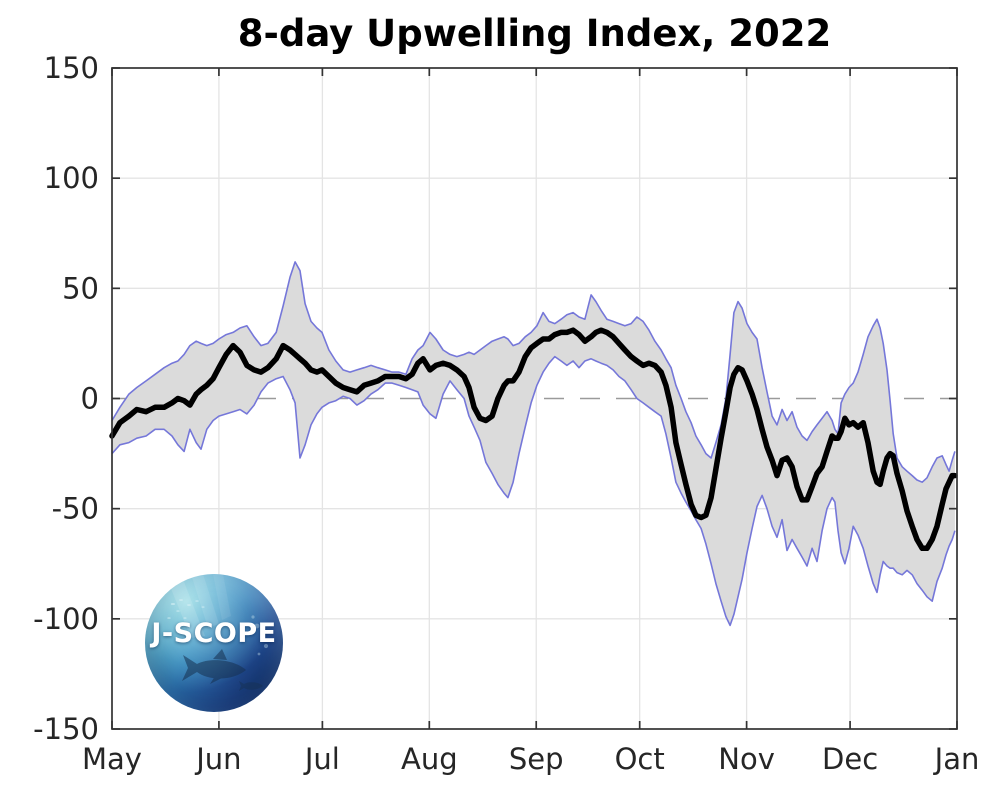 Image resolution: width=1000 pixels, height=806 pixels. I want to click on y-axis-tick-label: 150, so click(71, 68).